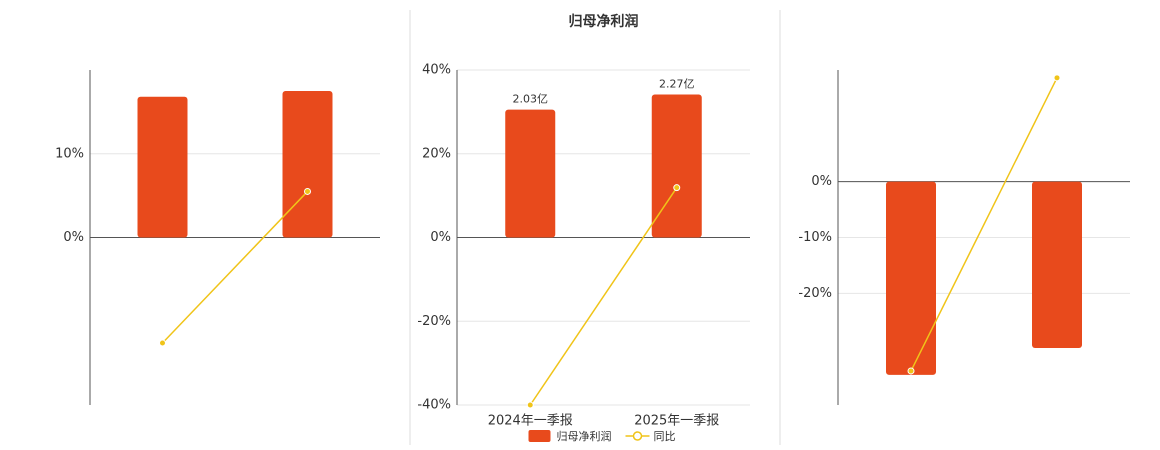  What do you see at coordinates (434, 405) in the screenshot?
I see `y-tick-label: -40%` at bounding box center [434, 405].